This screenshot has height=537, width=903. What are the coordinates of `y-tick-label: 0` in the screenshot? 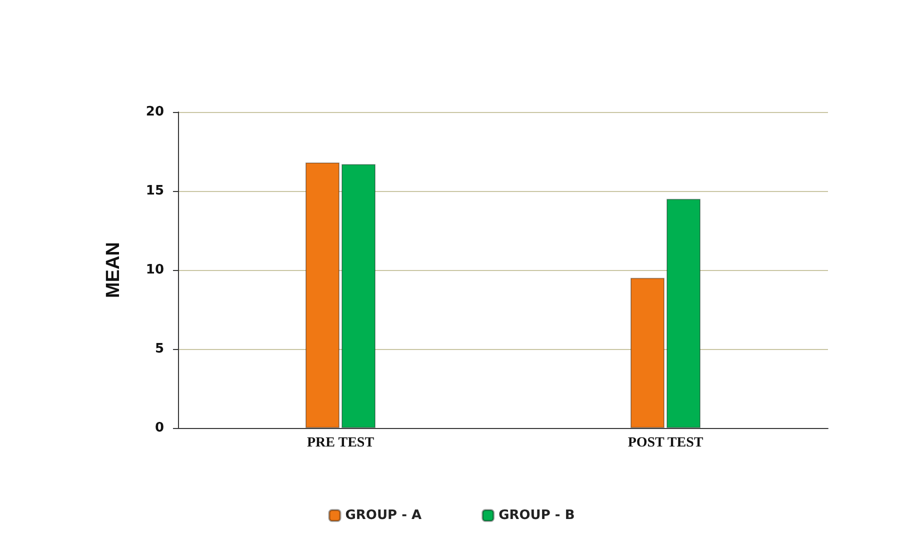 It's located at (159, 428).